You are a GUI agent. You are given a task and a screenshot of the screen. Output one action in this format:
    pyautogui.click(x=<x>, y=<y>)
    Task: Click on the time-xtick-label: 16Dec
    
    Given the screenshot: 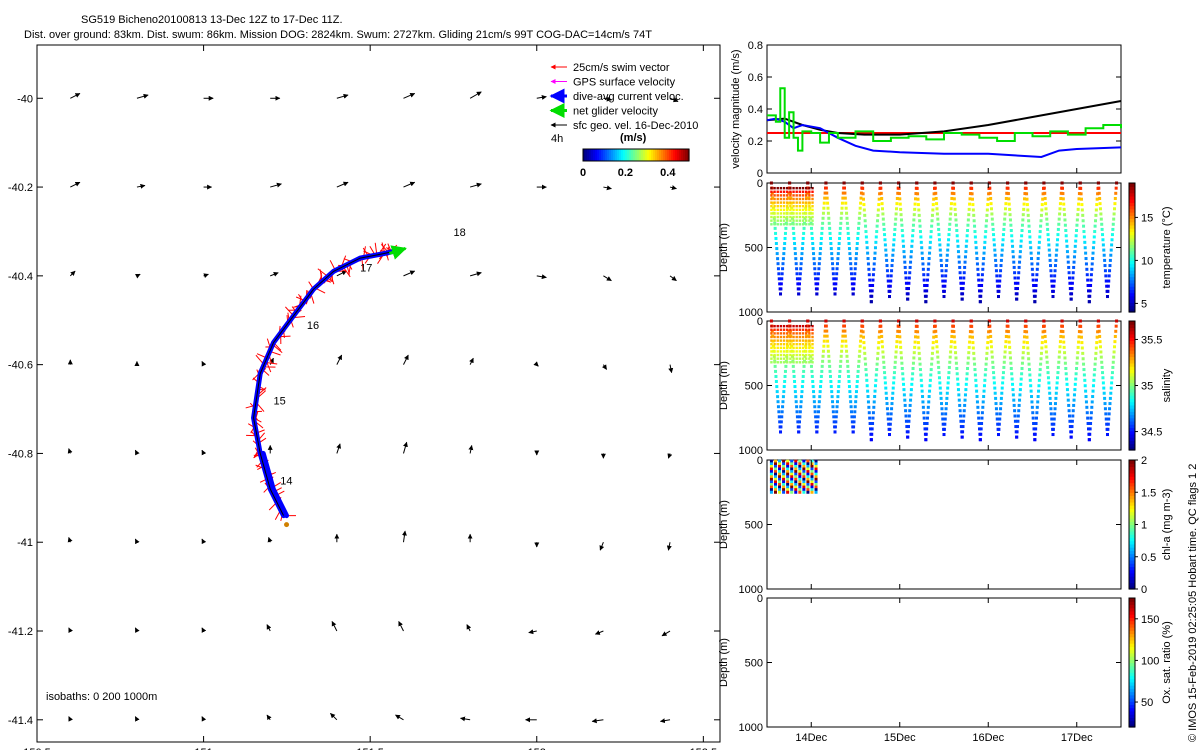 What is the action you would take?
    pyautogui.click(x=988, y=738)
    